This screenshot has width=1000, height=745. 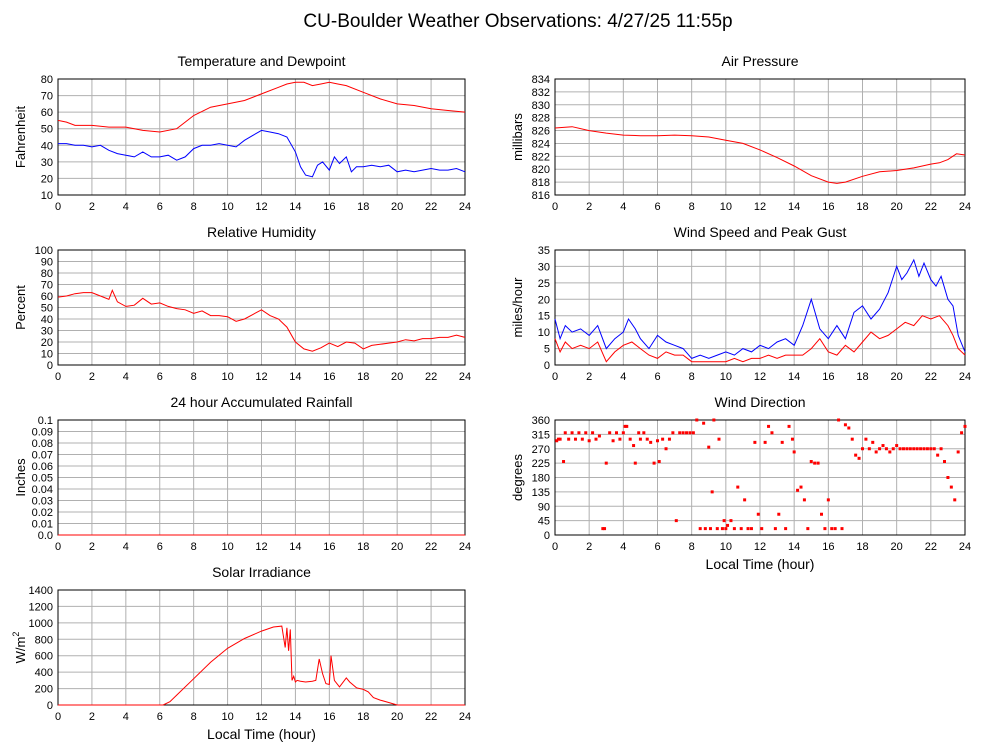 I want to click on grid, so click(x=760, y=137).